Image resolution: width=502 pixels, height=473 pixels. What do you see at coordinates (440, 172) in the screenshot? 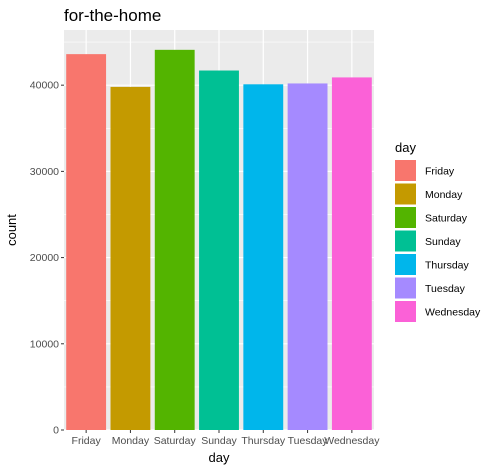
I see `legend-label: Friday` at bounding box center [440, 172].